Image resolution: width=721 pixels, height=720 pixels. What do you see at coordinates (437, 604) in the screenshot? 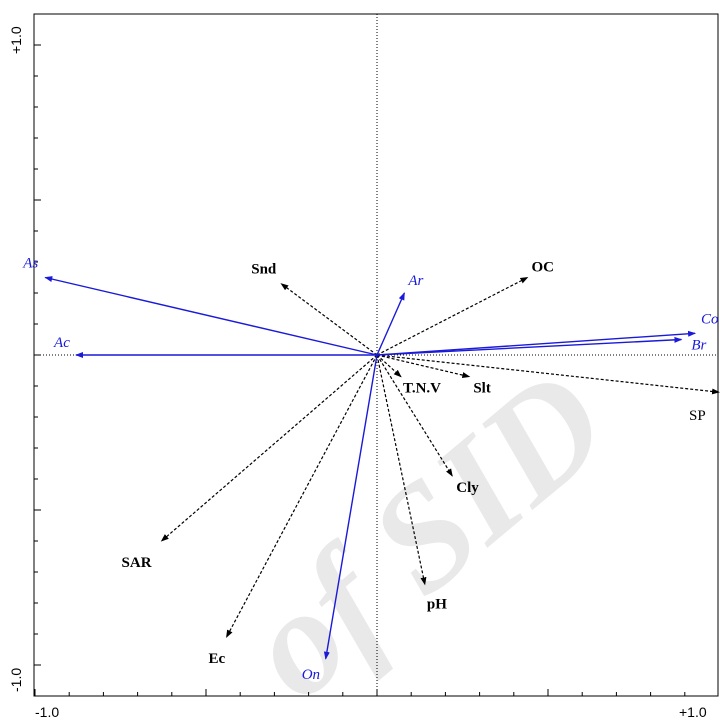
I see `env-label-ph: pH` at bounding box center [437, 604].